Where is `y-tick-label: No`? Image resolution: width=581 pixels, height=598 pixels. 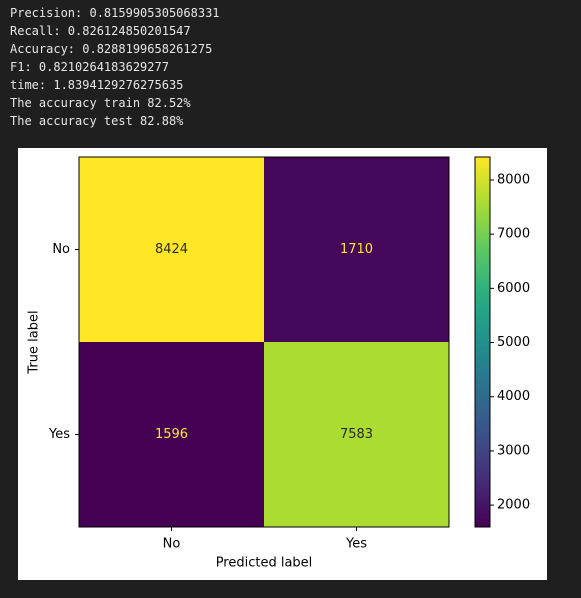
y-tick-label: No is located at coordinates (61, 249).